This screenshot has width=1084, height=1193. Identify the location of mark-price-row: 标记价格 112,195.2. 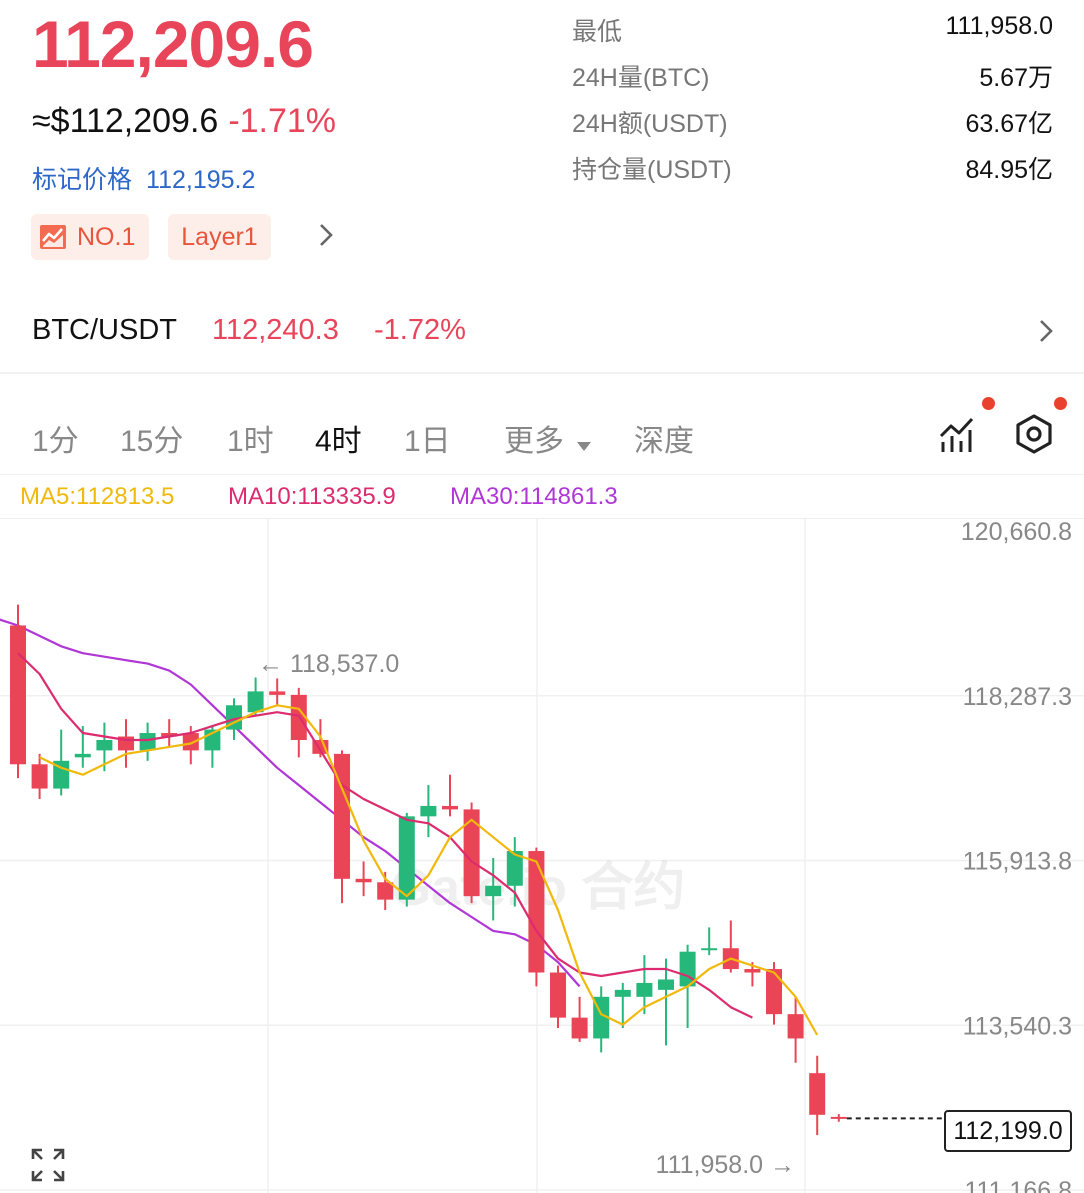
(143, 178).